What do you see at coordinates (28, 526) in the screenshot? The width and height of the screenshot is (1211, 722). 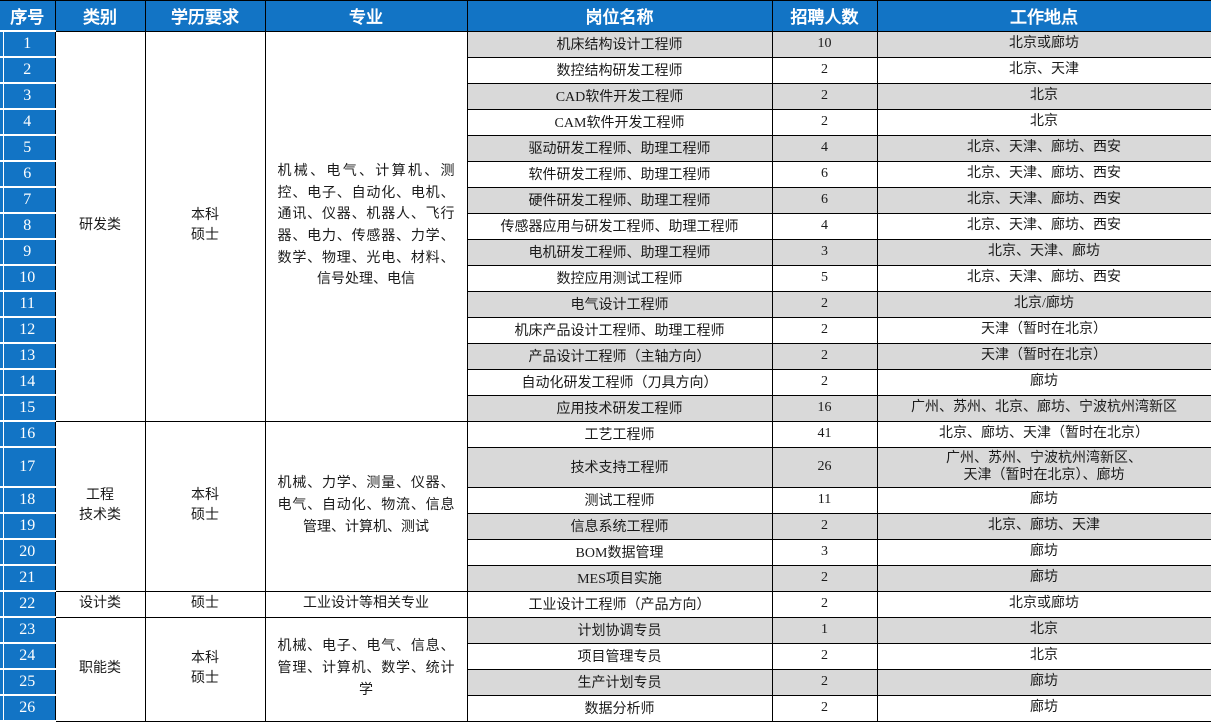 I see `row-index: 19` at bounding box center [28, 526].